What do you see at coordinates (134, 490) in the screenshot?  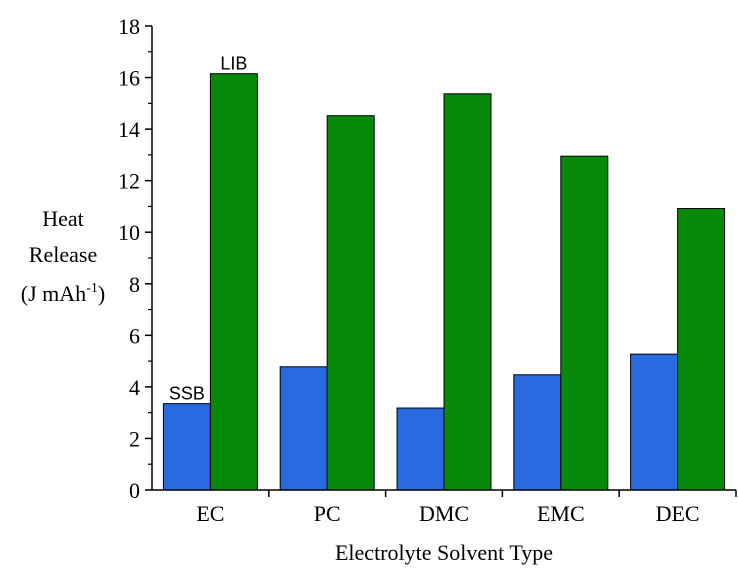 I see `y-tick-label: 0` at bounding box center [134, 490].